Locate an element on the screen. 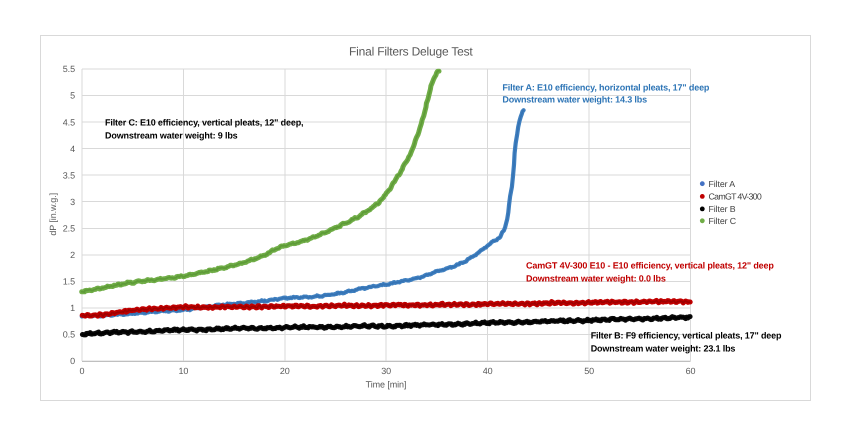 This screenshot has width=850, height=425. svg-text: Final Filters Deluge Test is located at coordinates (411, 52).